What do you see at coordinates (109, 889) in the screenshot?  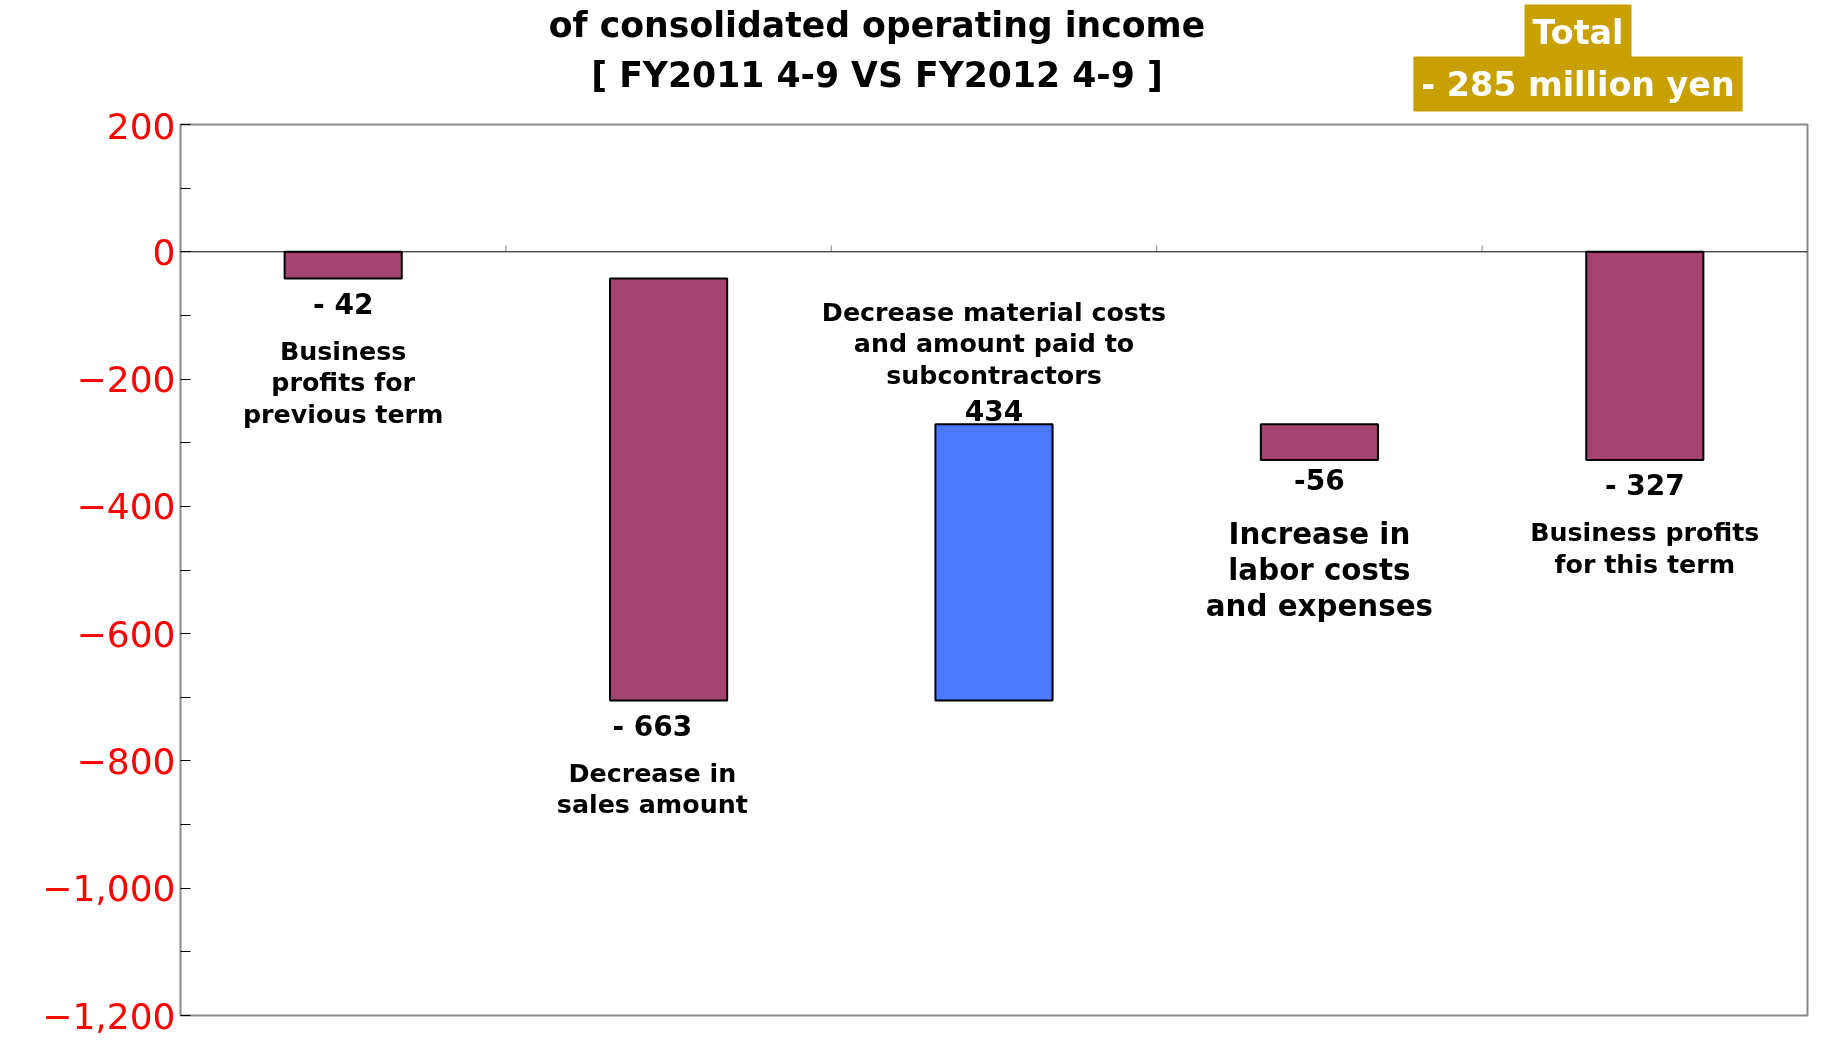 I see `y-tick-label: −1,000` at bounding box center [109, 889].